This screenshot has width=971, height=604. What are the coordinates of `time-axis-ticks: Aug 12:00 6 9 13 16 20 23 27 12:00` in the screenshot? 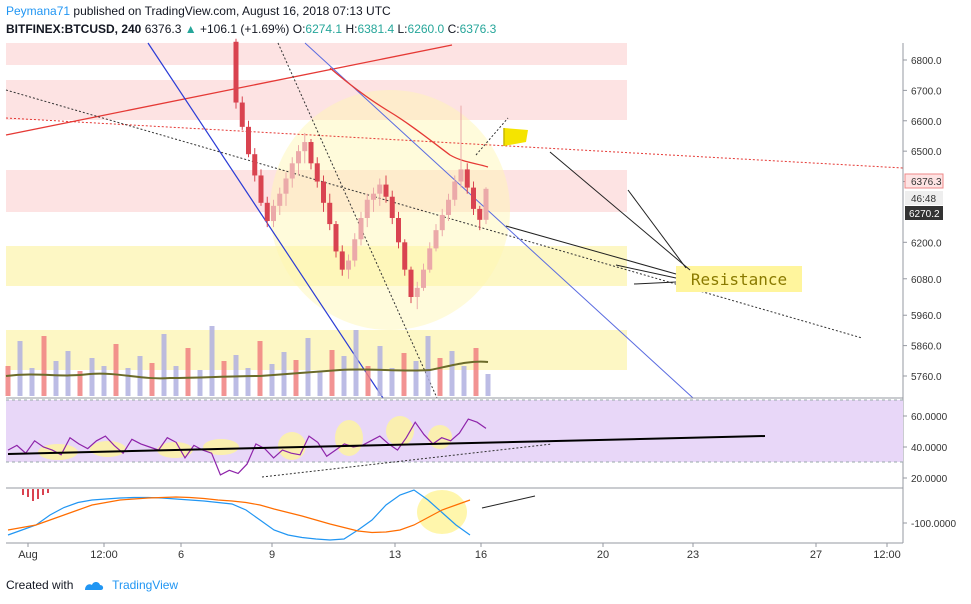 It's located at (459, 552).